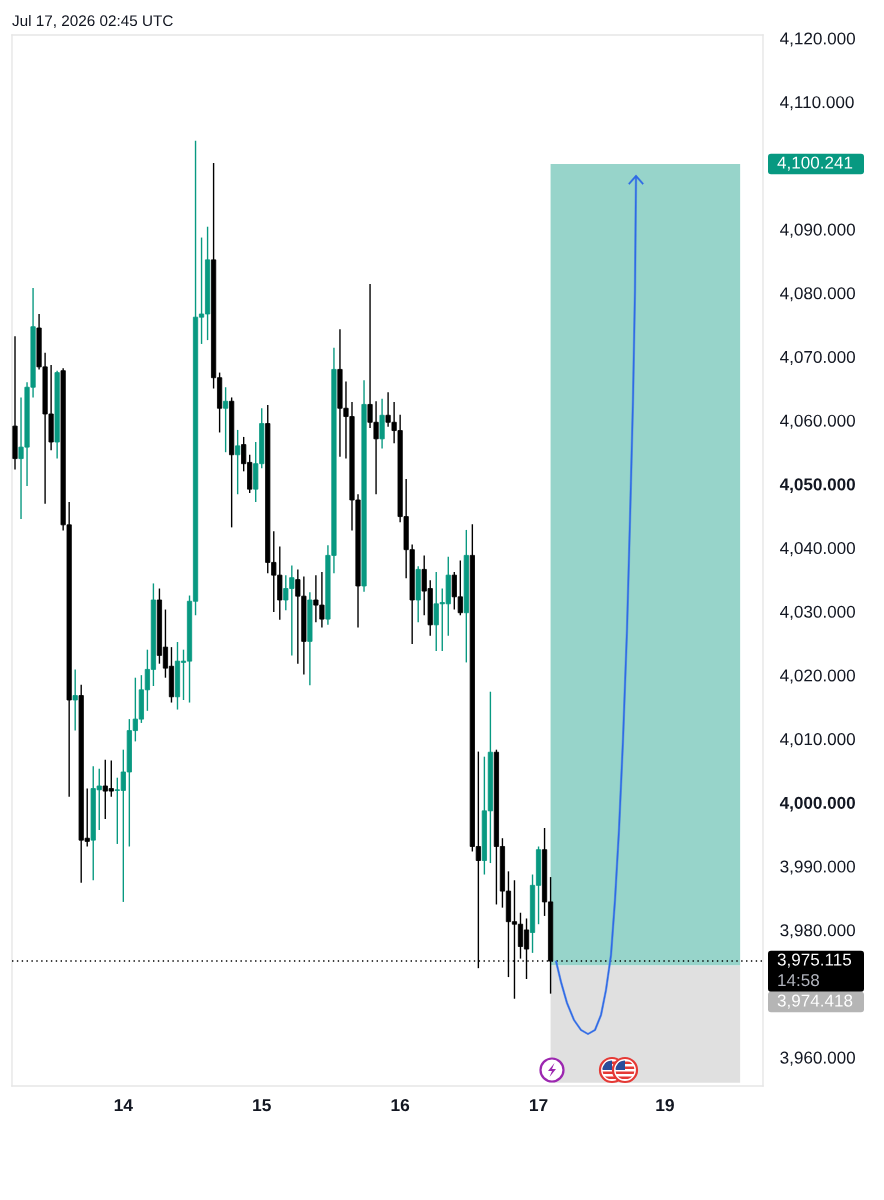 Image resolution: width=884 pixels, height=1200 pixels. Describe the element at coordinates (817, 39) in the screenshot. I see `y-tick-label: 4,120.000` at that location.